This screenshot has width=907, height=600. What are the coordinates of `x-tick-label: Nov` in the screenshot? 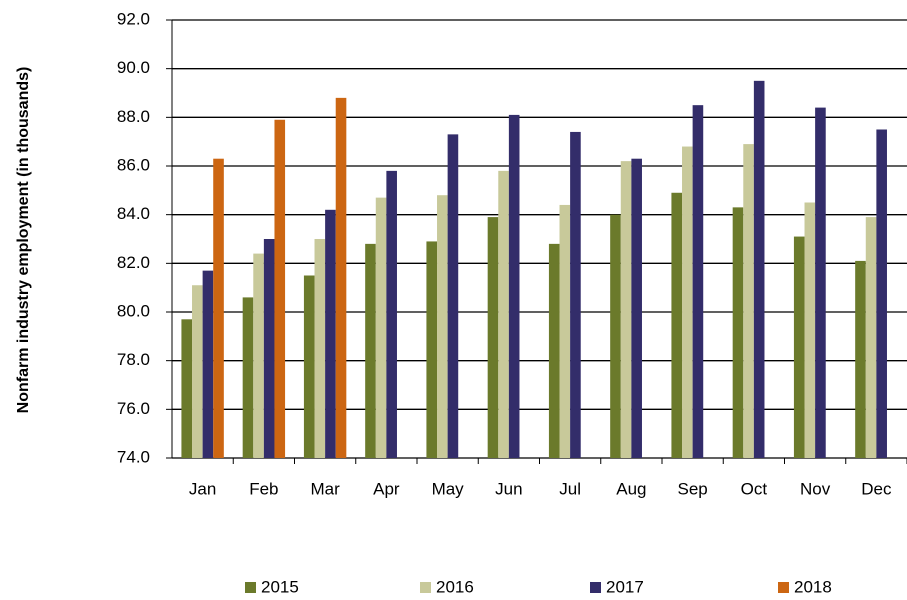 It's located at (815, 488).